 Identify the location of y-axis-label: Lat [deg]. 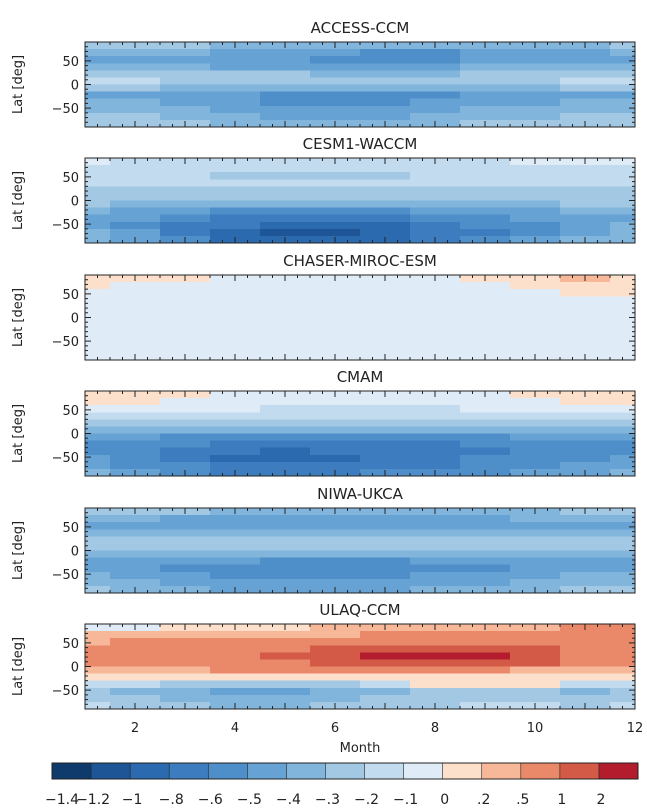
(18, 317).